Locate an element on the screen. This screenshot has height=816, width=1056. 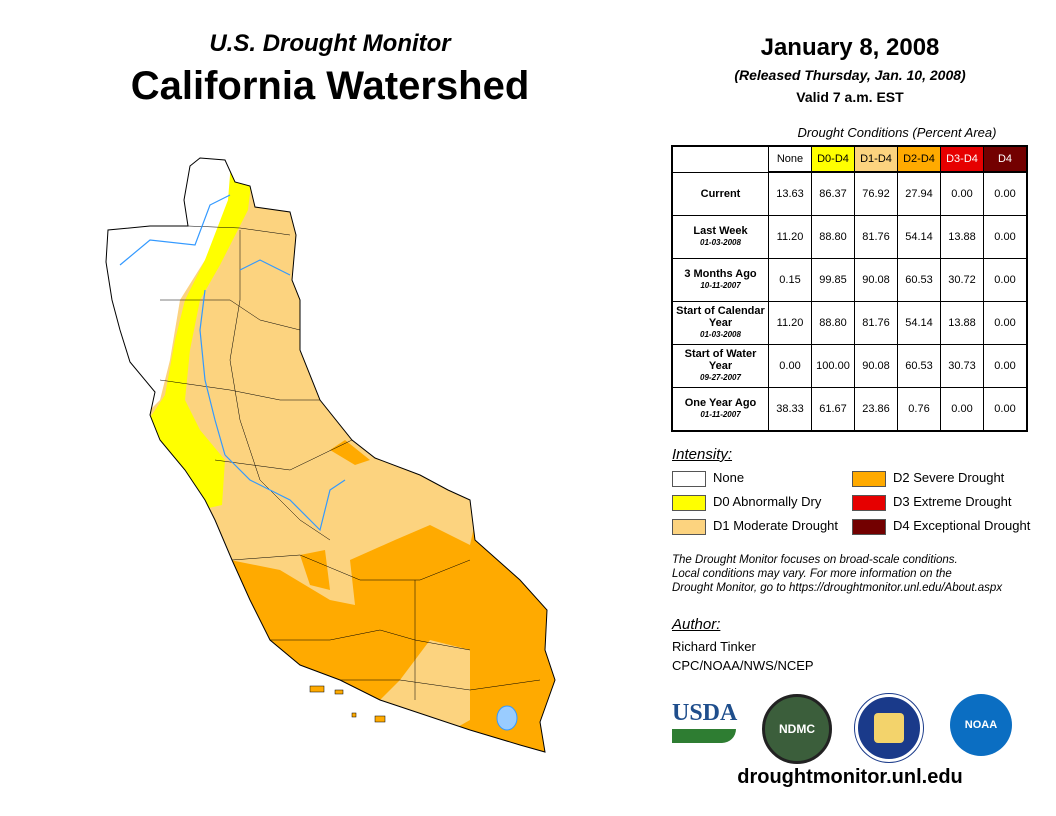
column-header: D0-D4 is located at coordinates (833, 159).